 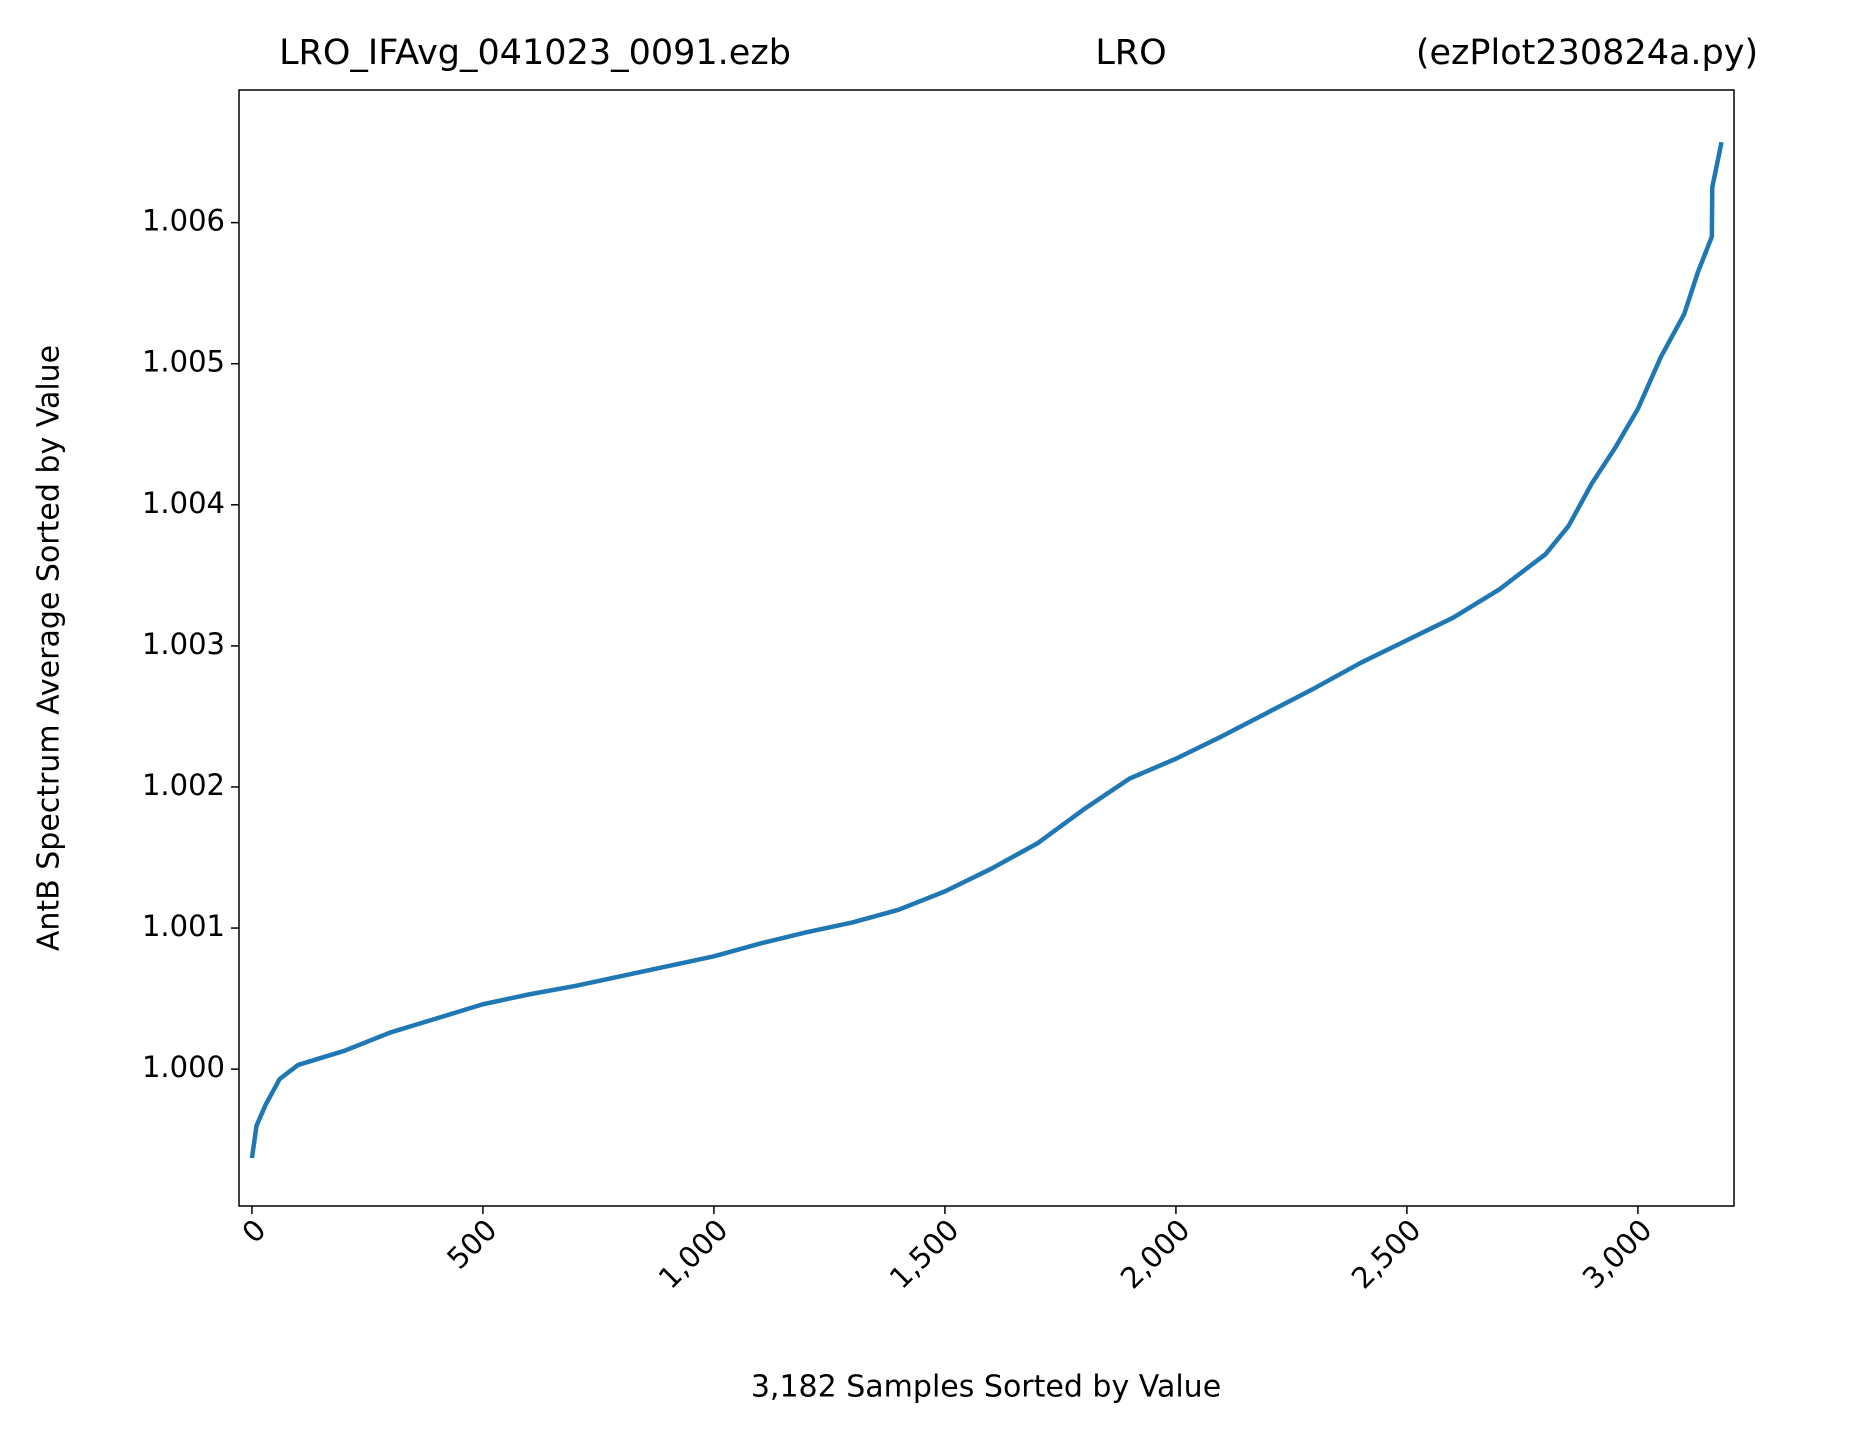 What do you see at coordinates (1587, 53) in the screenshot?
I see `chart-title: (ezPlot230824a.py)` at bounding box center [1587, 53].